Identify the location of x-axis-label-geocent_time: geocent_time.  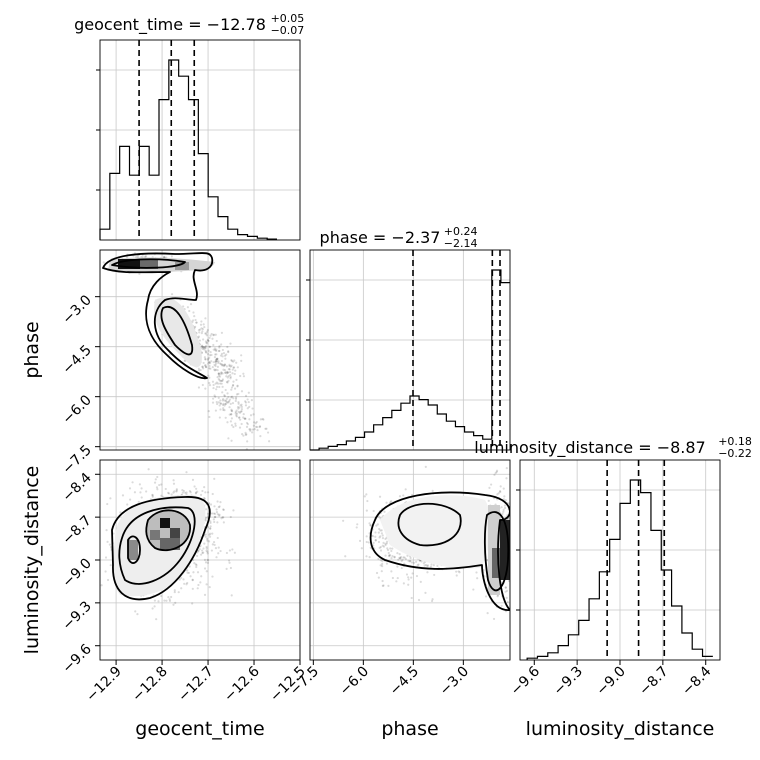
(199, 729).